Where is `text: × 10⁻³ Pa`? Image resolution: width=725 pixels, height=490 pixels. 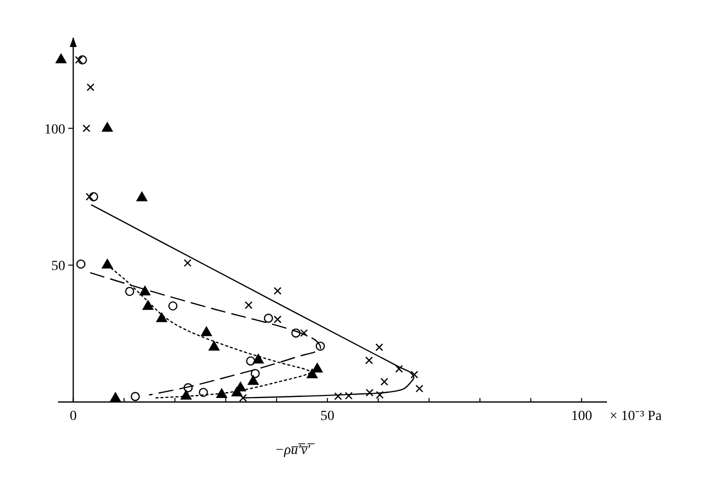 text: × 10⁻³ Pa is located at coordinates (636, 416).